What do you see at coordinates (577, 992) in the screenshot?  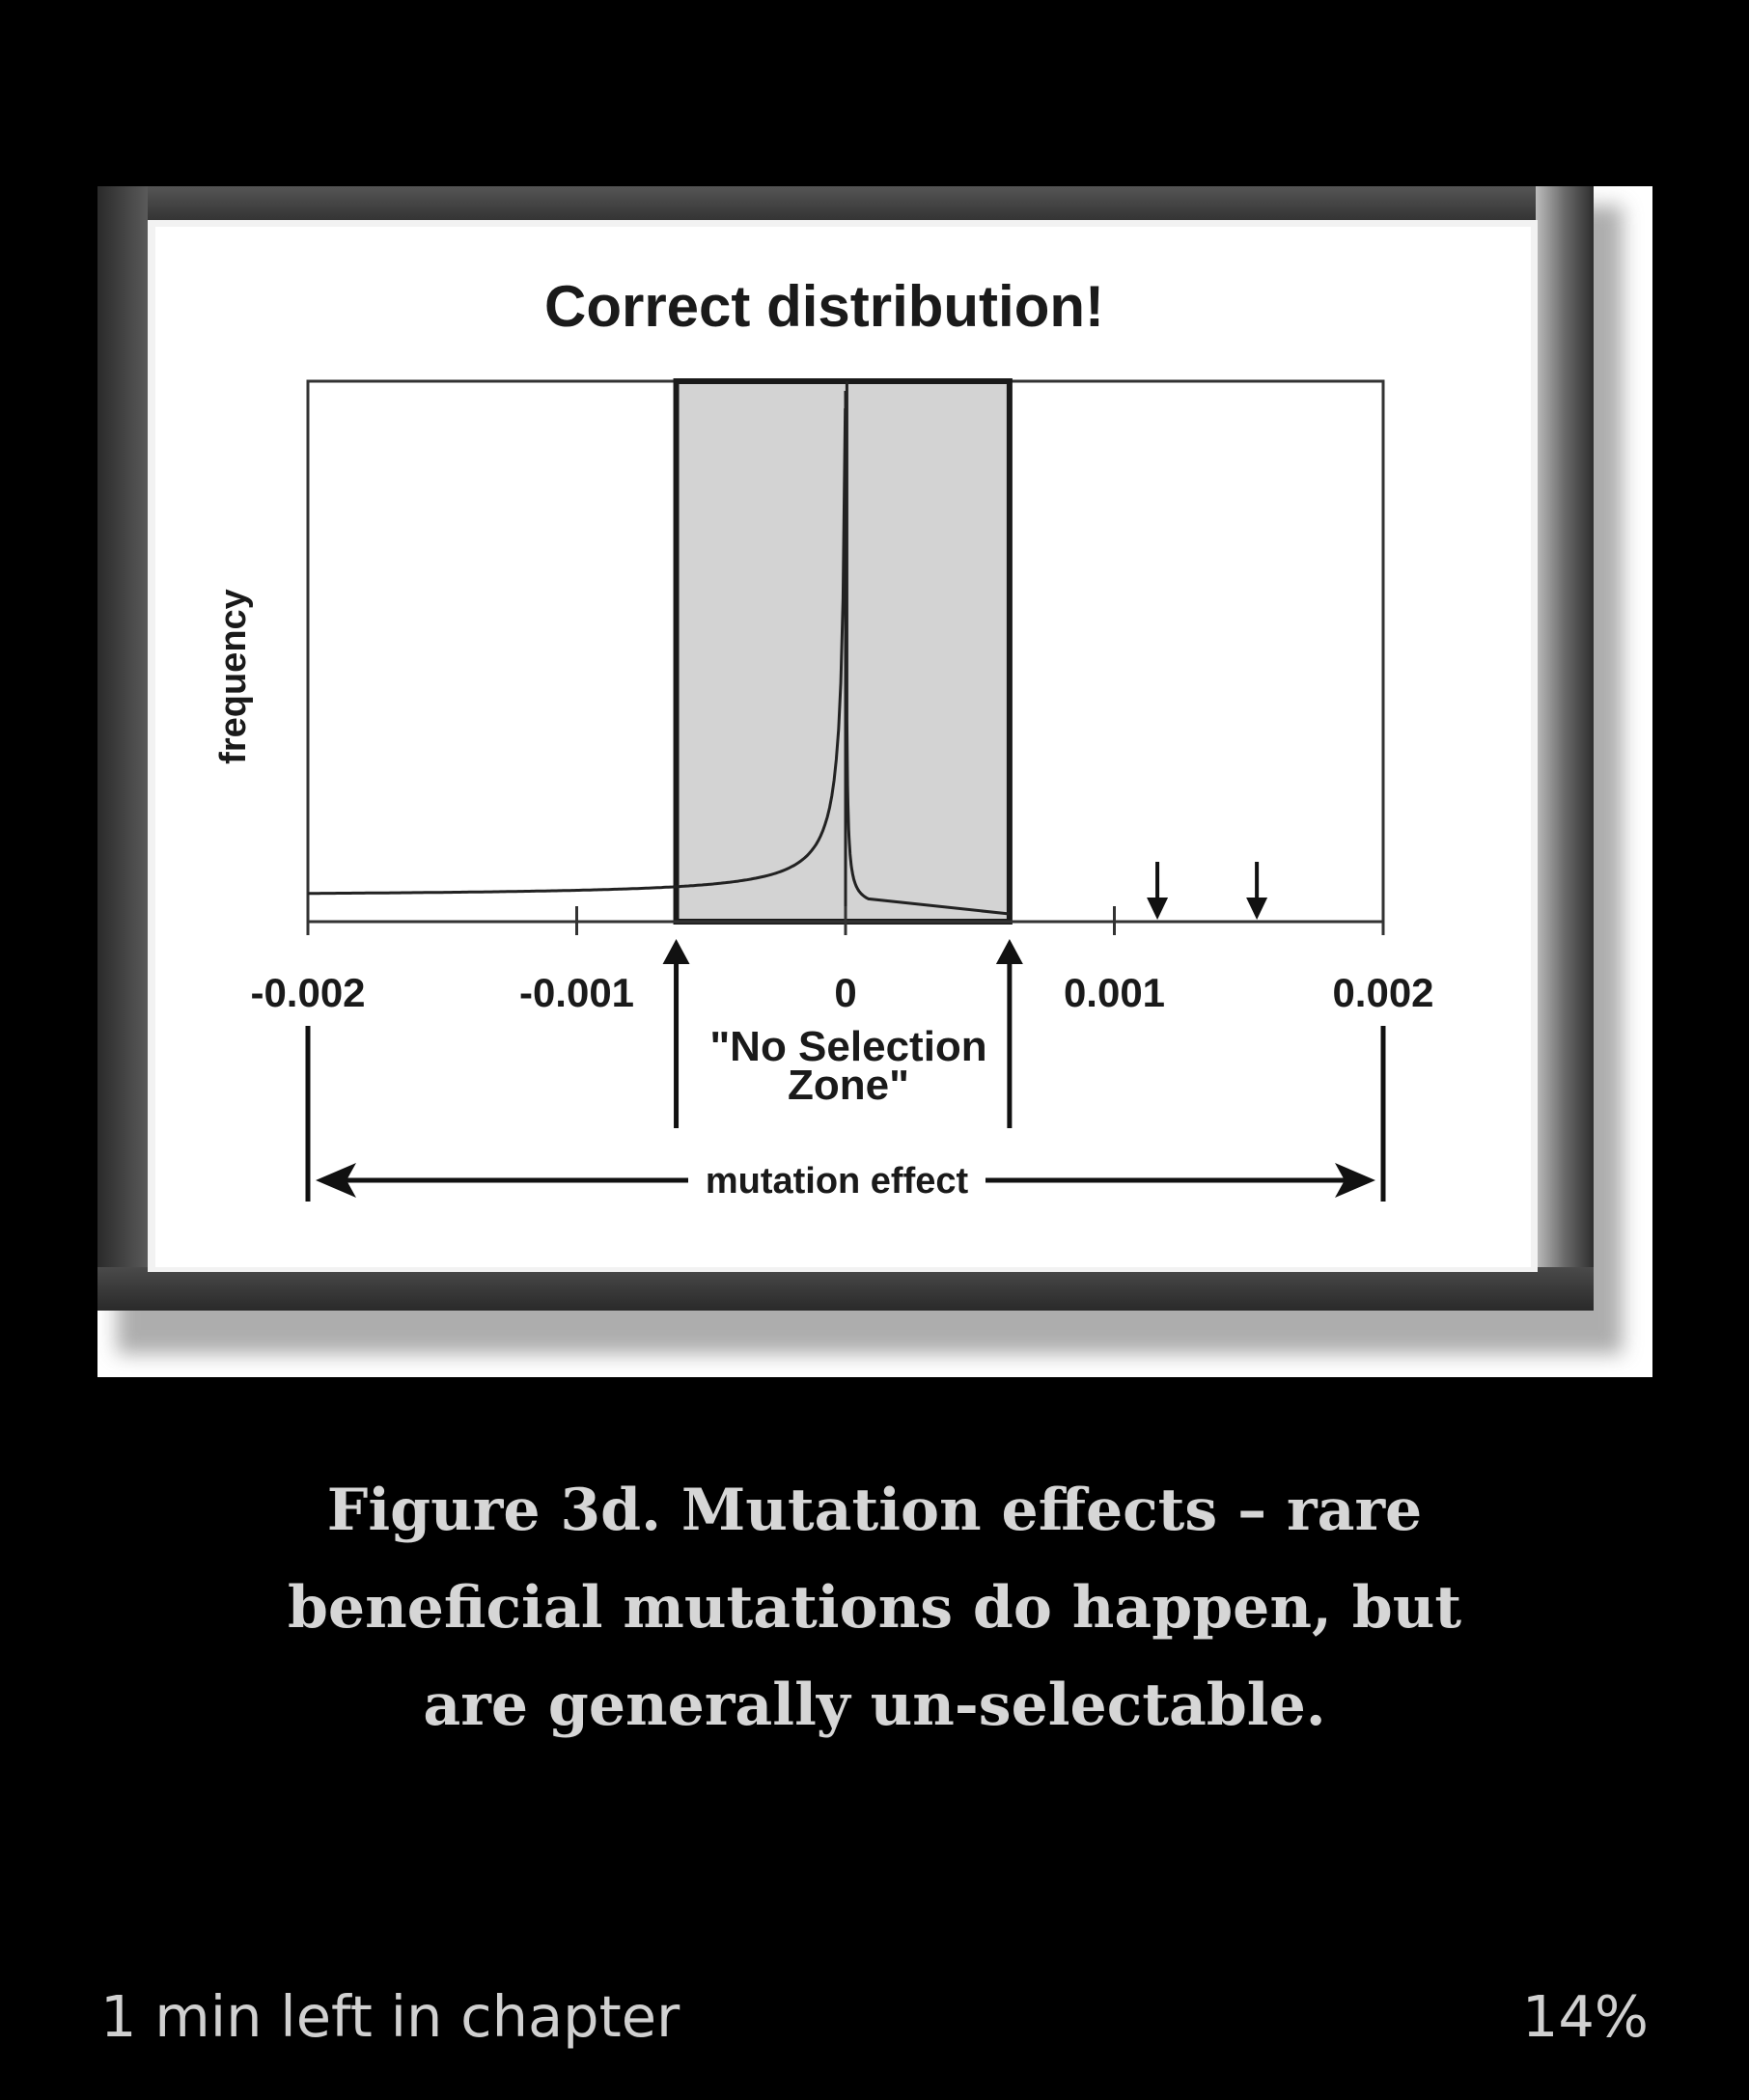 I see `x-tick-label-1: -0.001` at bounding box center [577, 992].